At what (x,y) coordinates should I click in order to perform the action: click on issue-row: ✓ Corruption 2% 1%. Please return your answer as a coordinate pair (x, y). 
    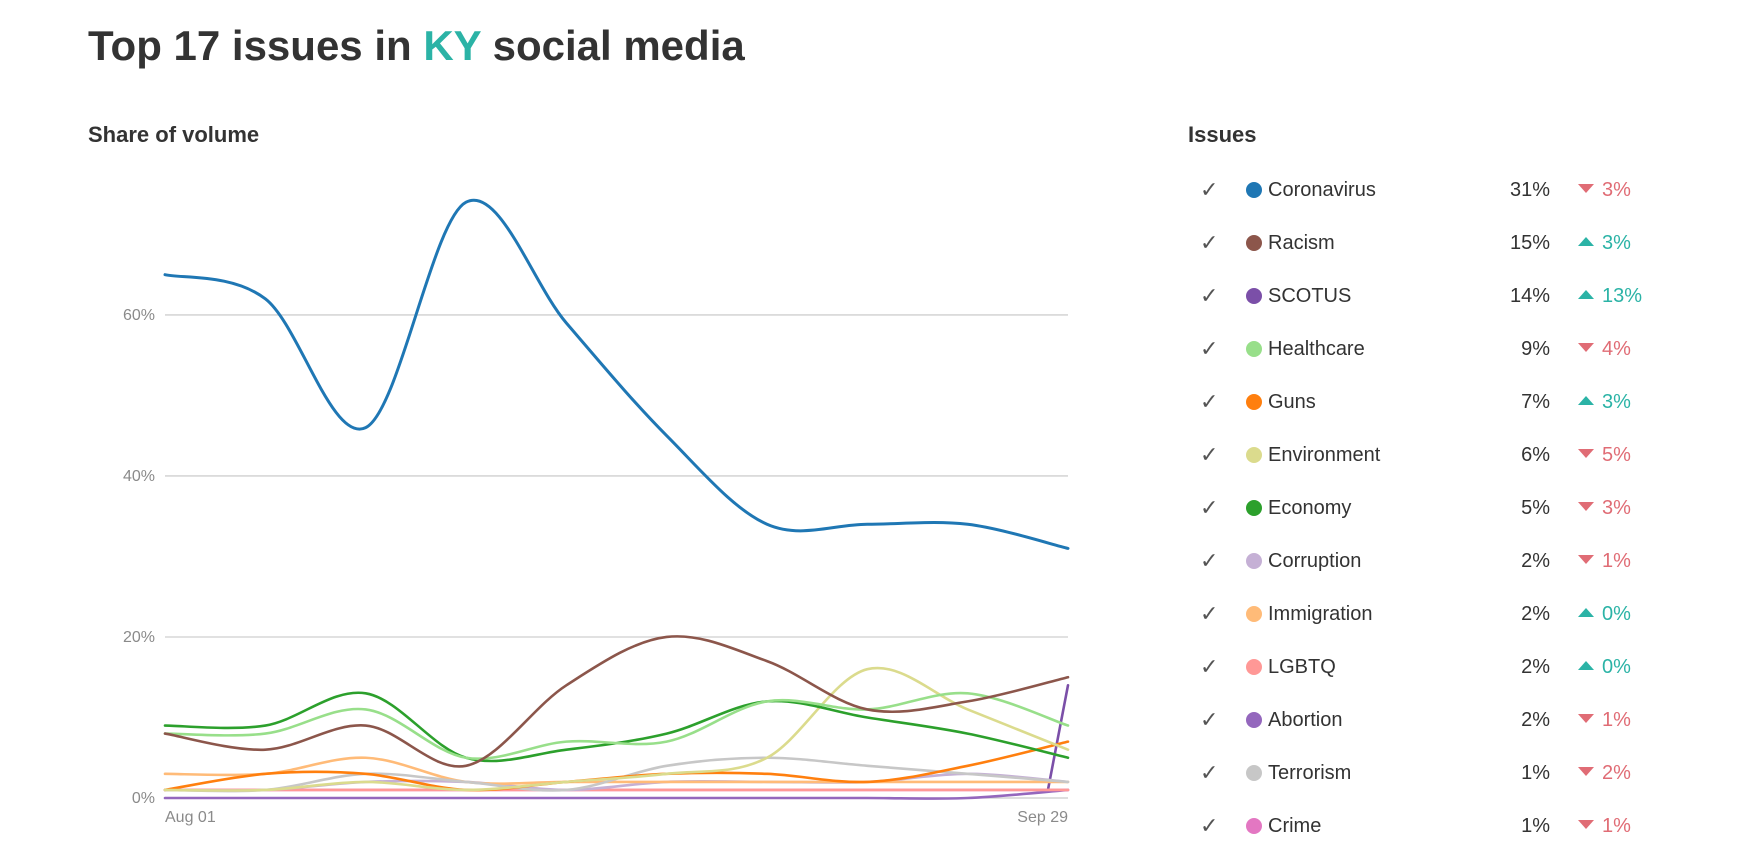
    Looking at the image, I should click on (1440, 561).